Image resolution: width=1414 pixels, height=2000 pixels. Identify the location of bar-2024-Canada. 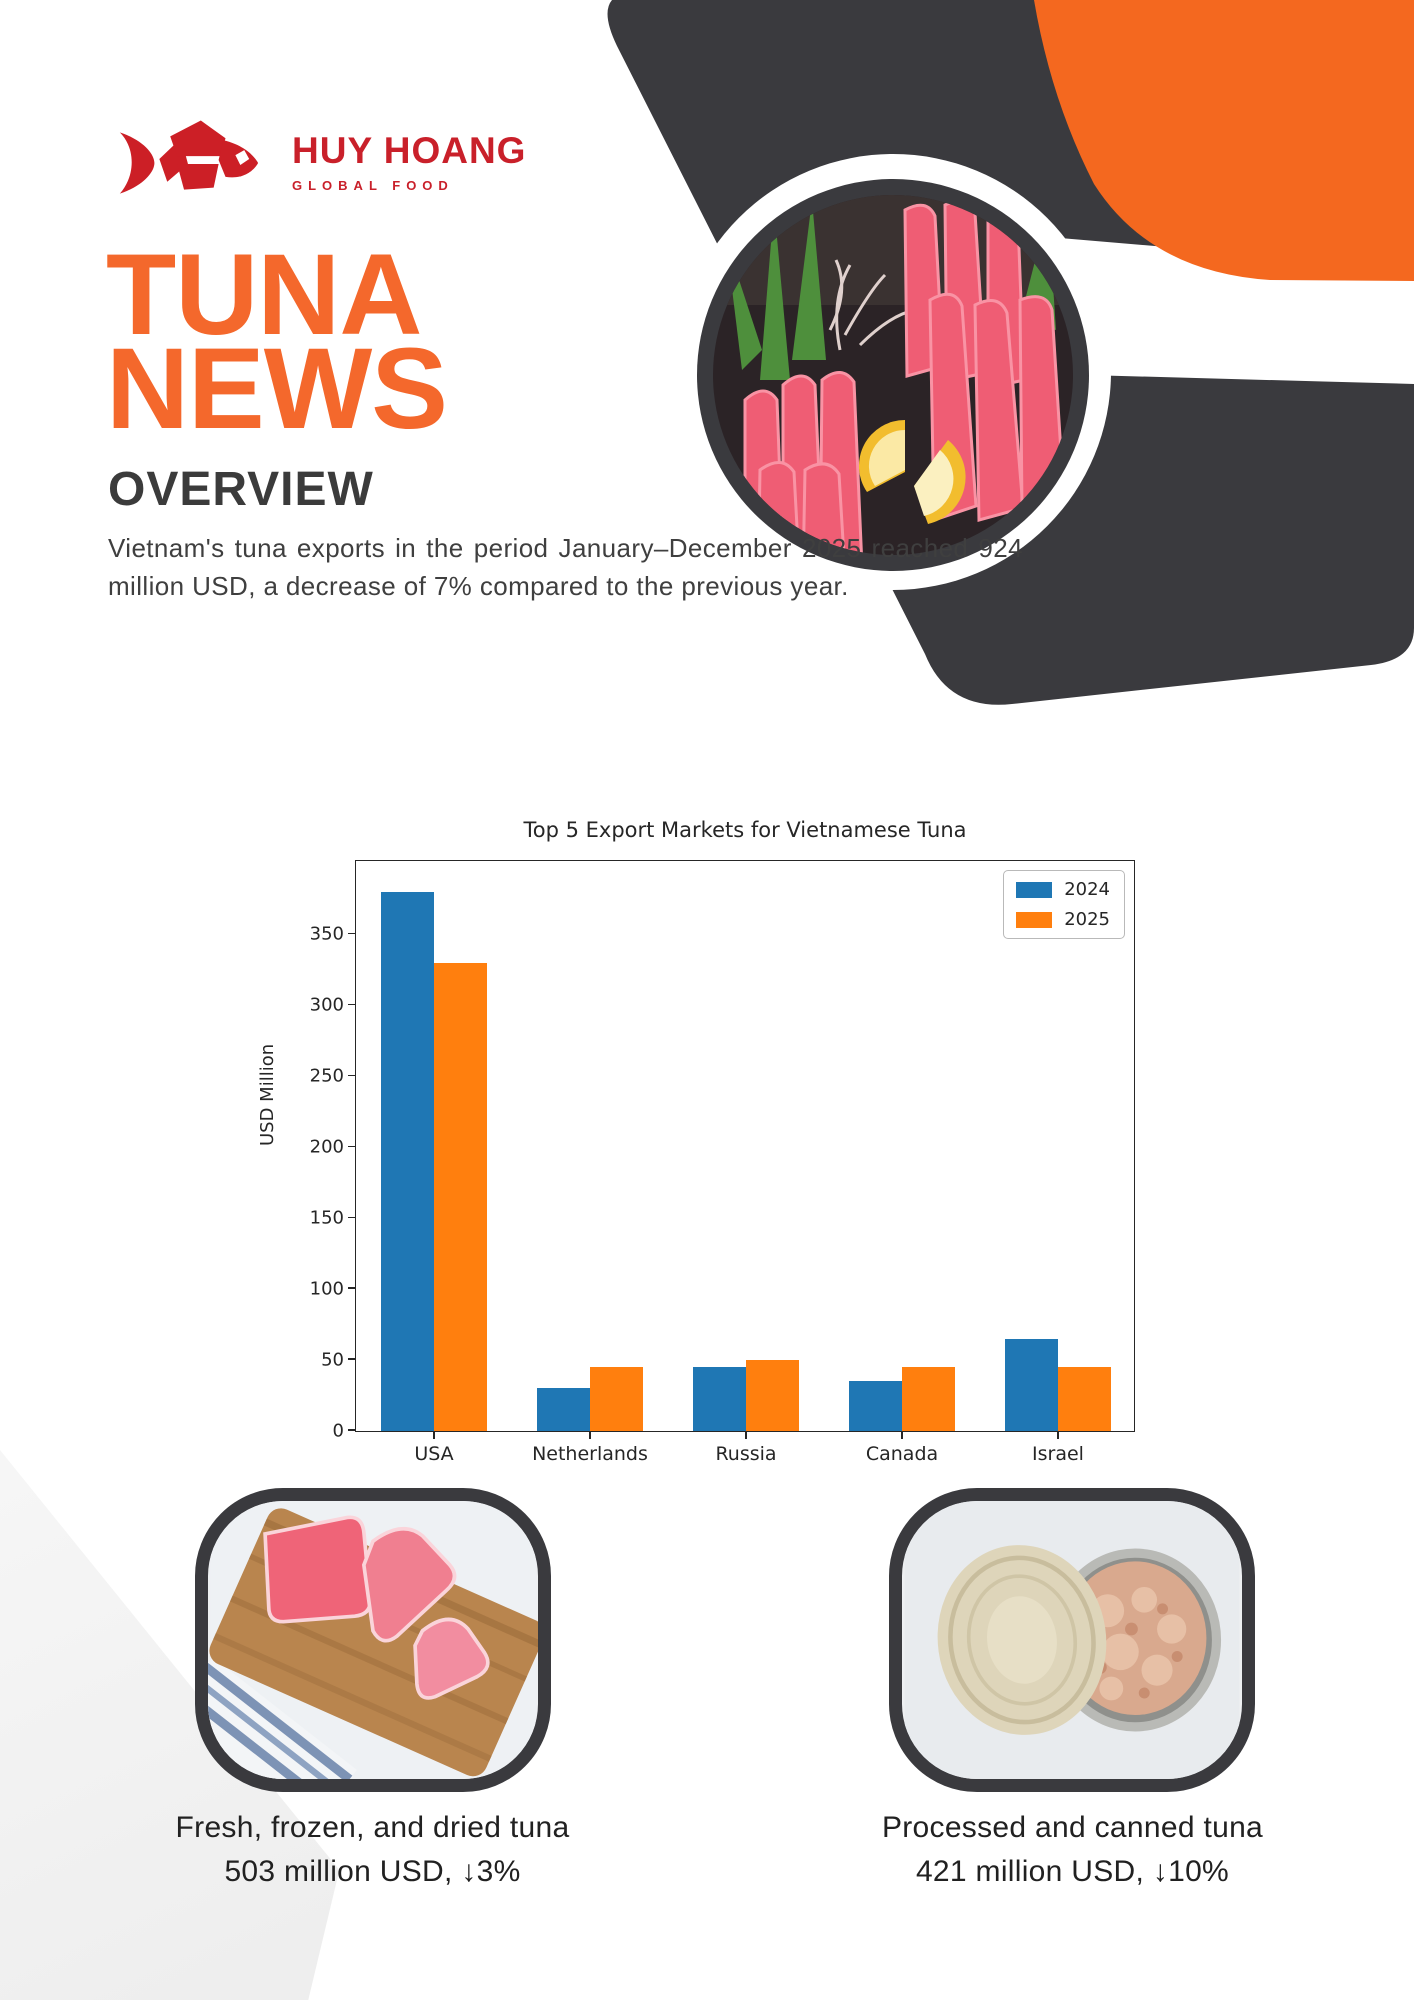
(875, 1406).